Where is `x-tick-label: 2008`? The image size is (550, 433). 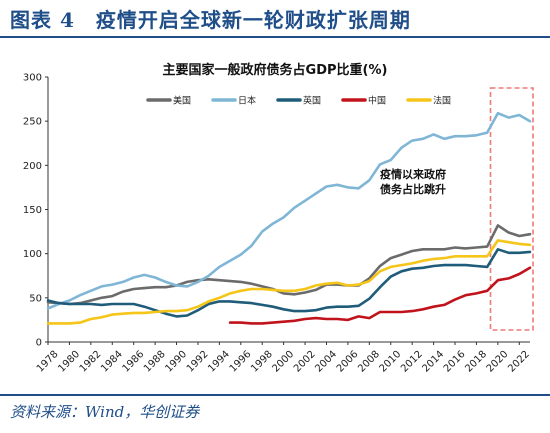
x-tick-label: 2008 is located at coordinates (369, 362).